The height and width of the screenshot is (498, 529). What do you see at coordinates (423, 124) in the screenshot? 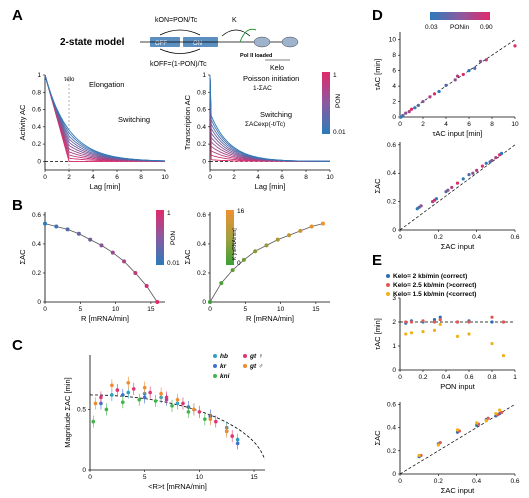
I see `x-tick-label: 2` at bounding box center [423, 124].